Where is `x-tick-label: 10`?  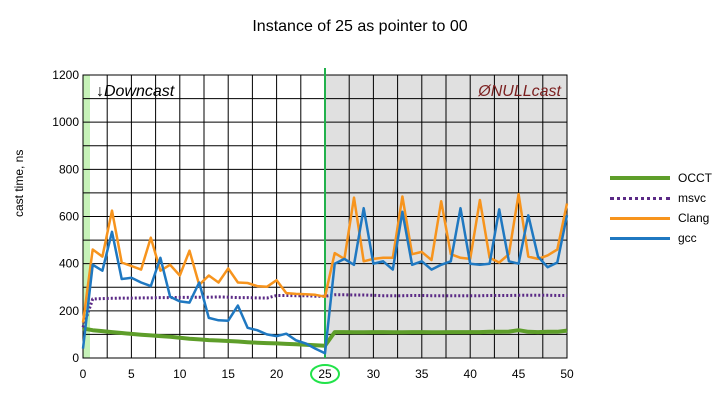
x-tick-label: 10 is located at coordinates (180, 374).